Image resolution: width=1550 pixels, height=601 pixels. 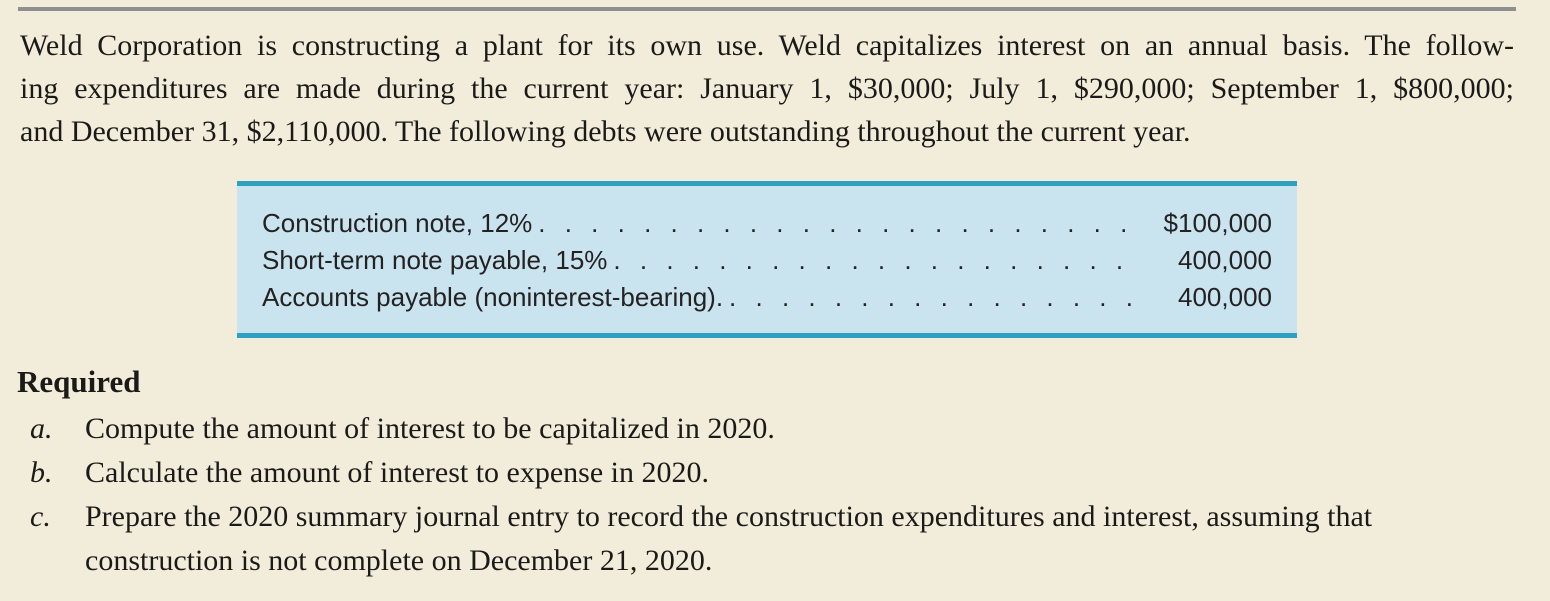 What do you see at coordinates (40, 516) in the screenshot?
I see `item-marker: c.` at bounding box center [40, 516].